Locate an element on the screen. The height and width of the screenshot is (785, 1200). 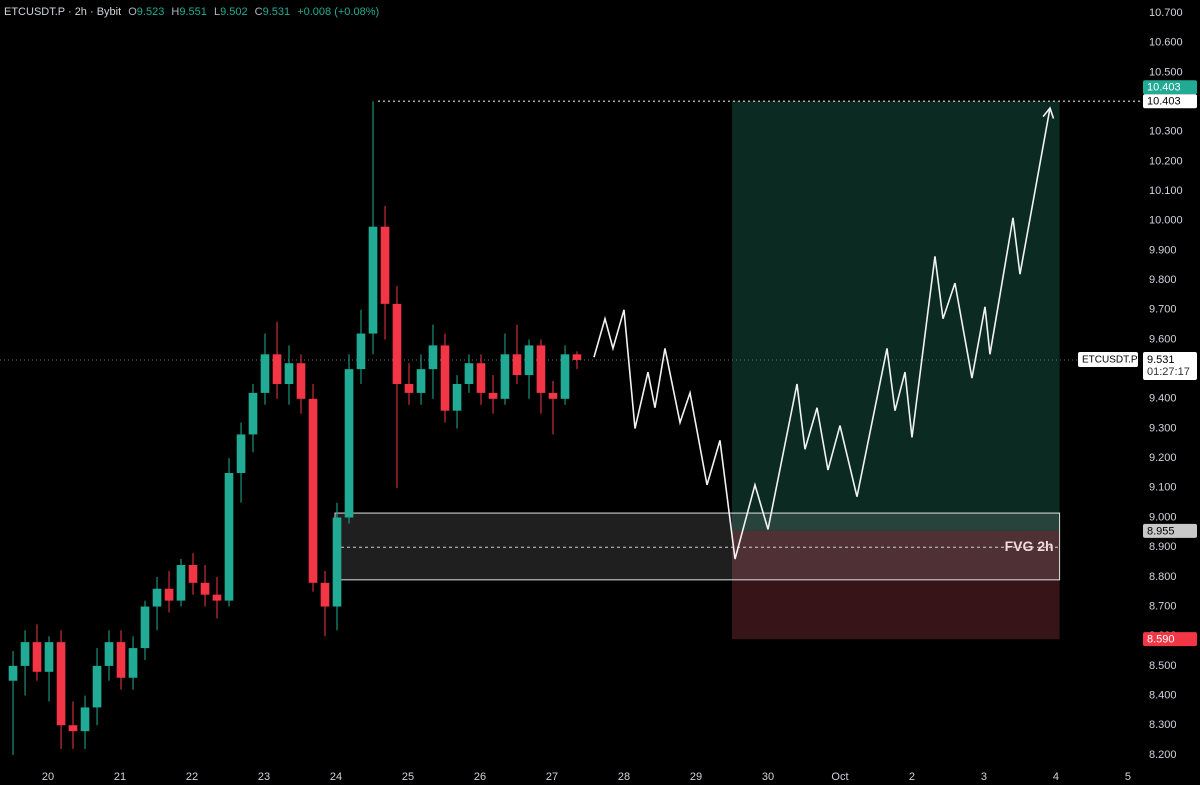
x-tick-label: 23 is located at coordinates (264, 777).